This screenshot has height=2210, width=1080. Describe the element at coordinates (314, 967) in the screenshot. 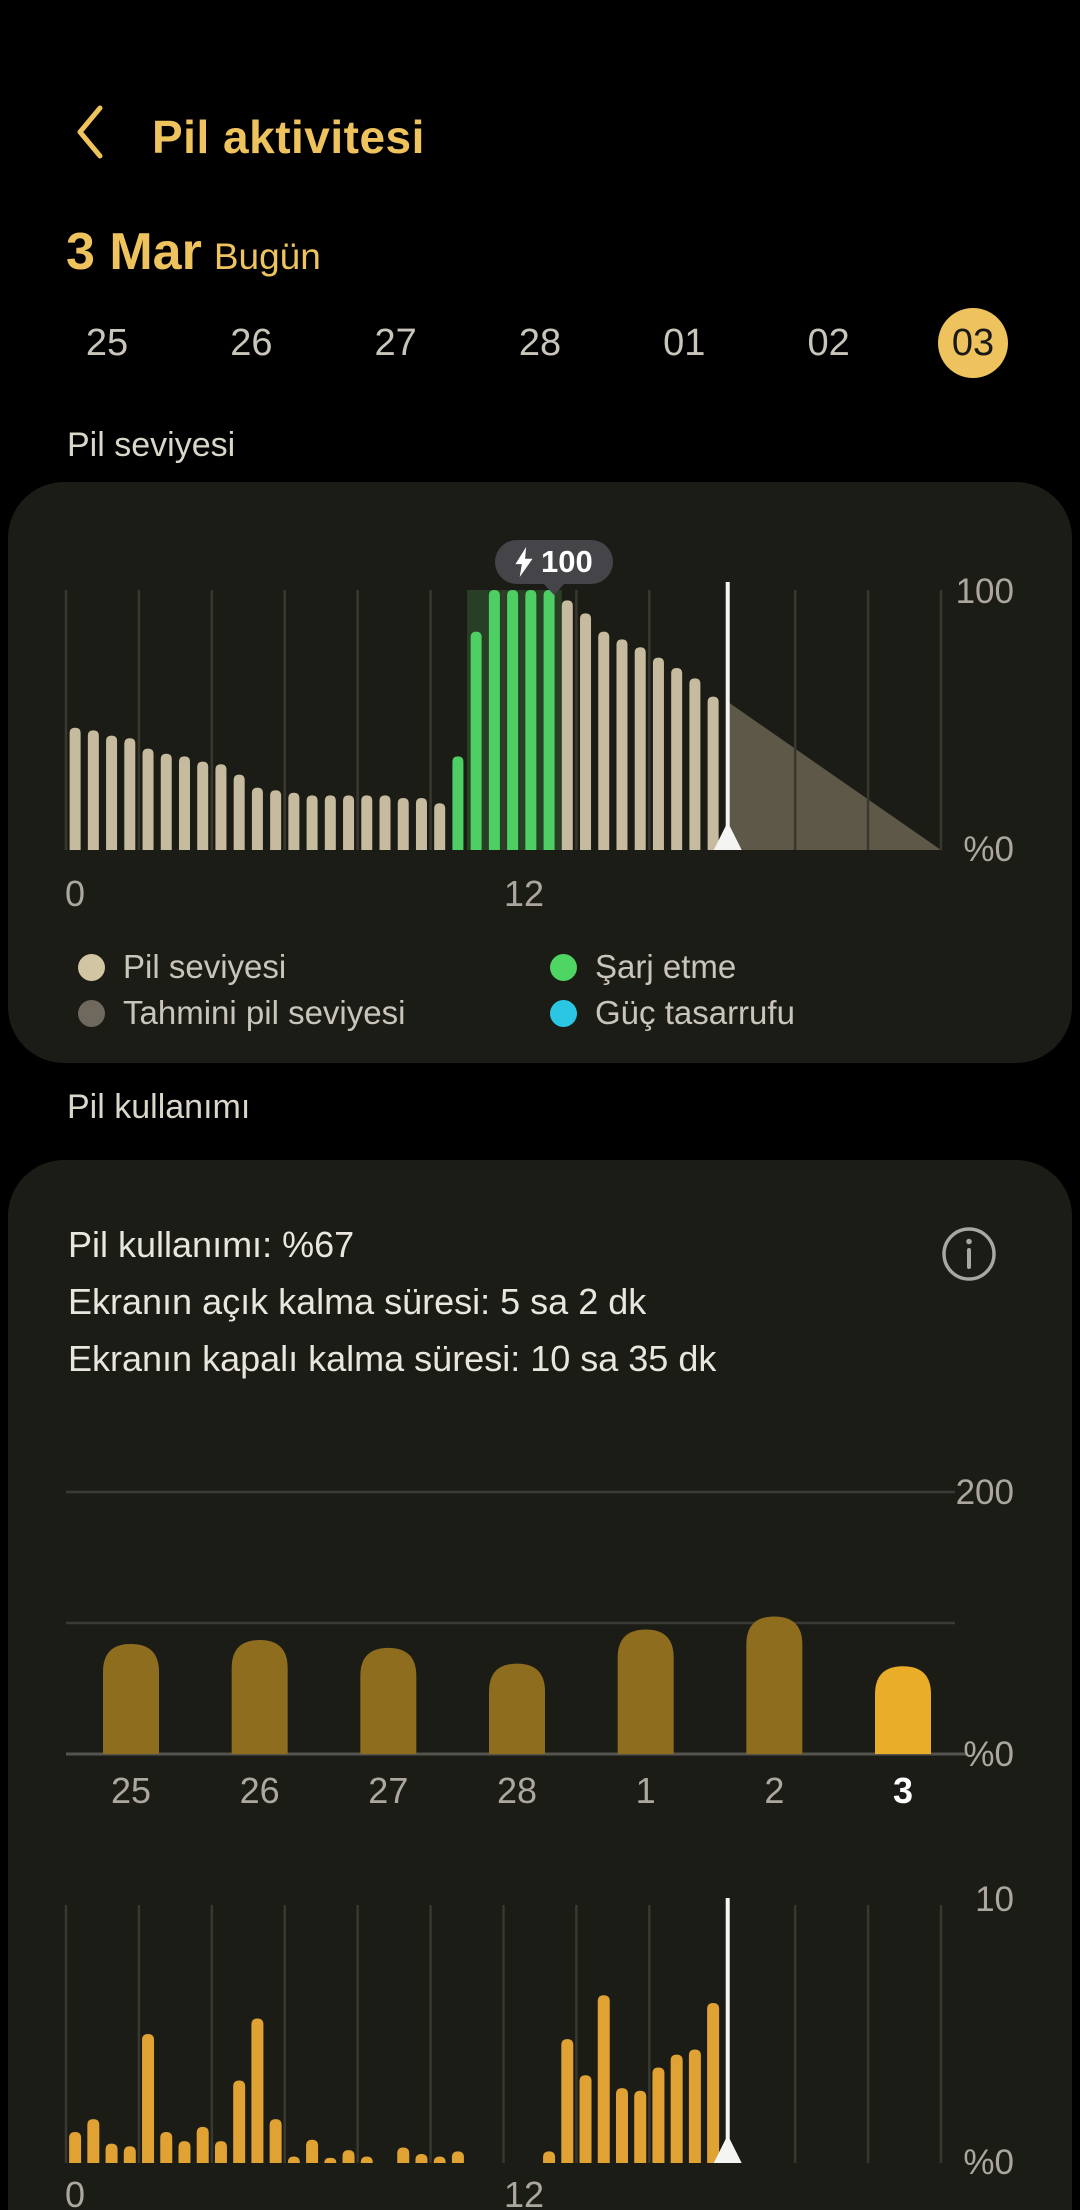

I see `legend-item: Pil seviyesi` at that location.